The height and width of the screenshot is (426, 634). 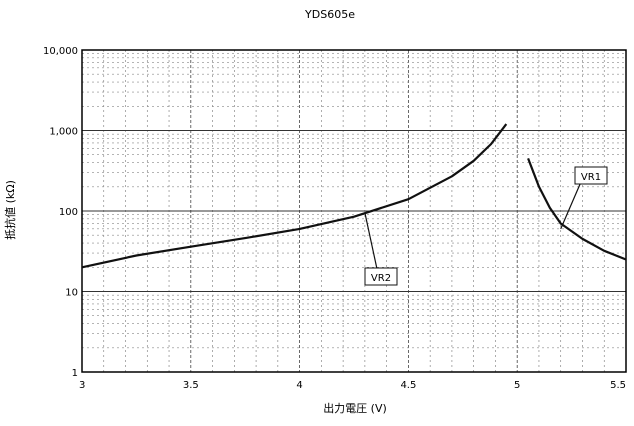 What do you see at coordinates (577, 209) in the screenshot?
I see `series-line-vr1` at bounding box center [577, 209].